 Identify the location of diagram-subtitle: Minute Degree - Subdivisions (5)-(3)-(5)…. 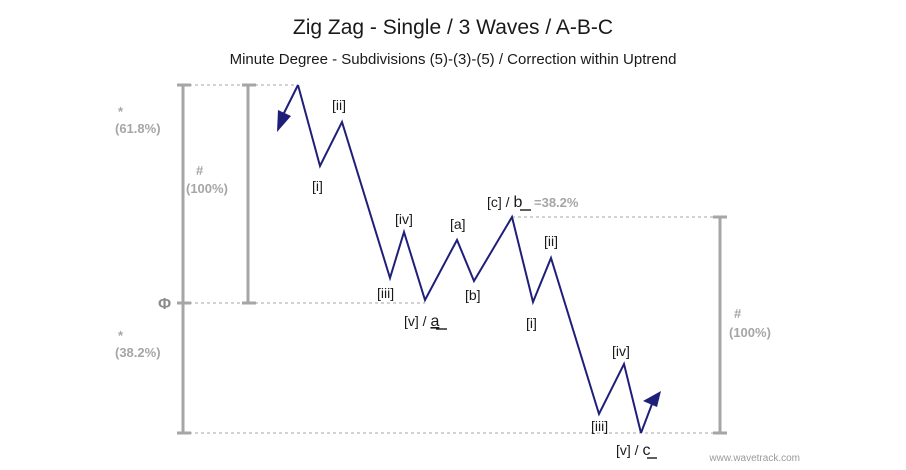
(453, 59).